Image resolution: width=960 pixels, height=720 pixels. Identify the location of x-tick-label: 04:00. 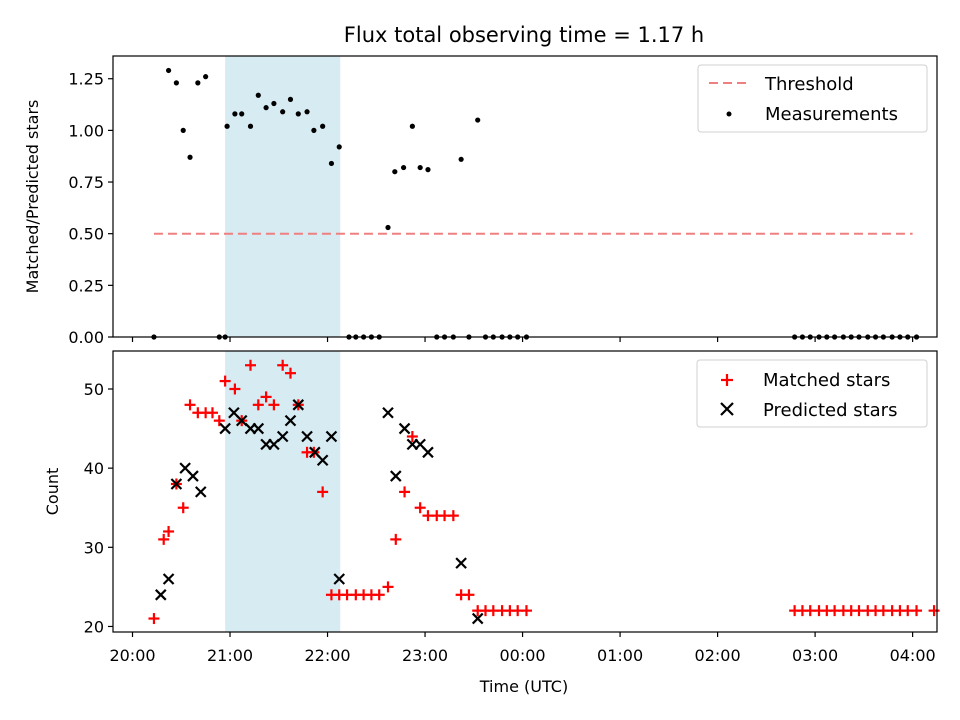
(913, 655).